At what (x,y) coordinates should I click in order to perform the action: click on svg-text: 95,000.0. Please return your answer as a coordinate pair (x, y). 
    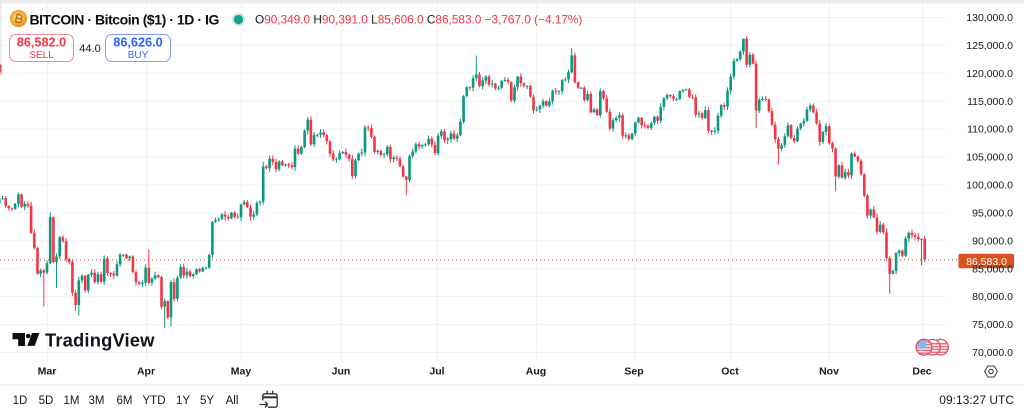
    Looking at the image, I should click on (992, 213).